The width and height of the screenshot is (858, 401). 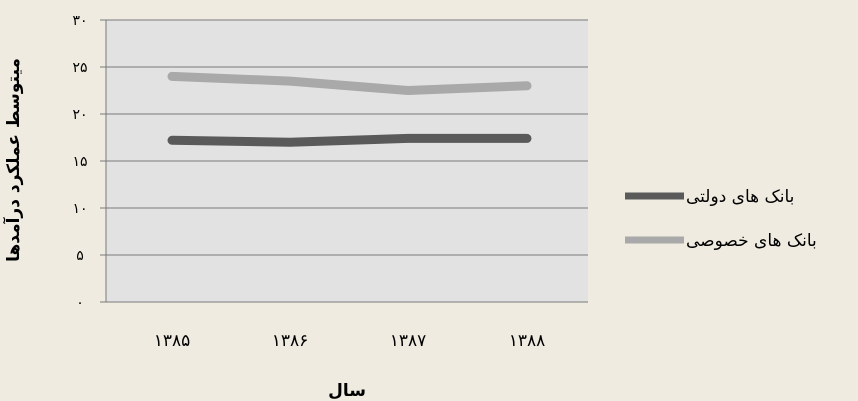 What do you see at coordinates (13, 160) in the screenshot?
I see `y-axis-label: میتوسط عملکرد درآمدها` at bounding box center [13, 160].